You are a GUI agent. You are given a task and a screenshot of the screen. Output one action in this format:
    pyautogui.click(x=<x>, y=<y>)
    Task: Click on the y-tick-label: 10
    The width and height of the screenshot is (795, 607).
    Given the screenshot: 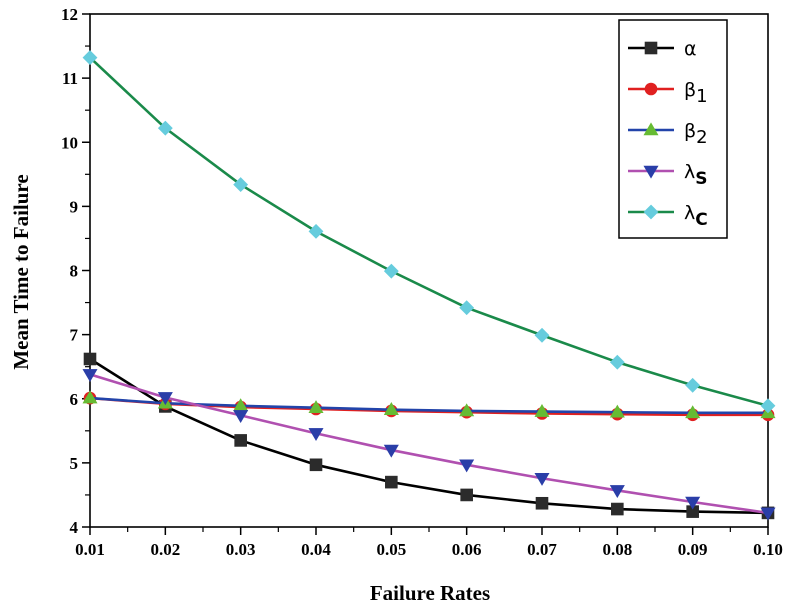 What is the action you would take?
    pyautogui.click(x=69, y=142)
    